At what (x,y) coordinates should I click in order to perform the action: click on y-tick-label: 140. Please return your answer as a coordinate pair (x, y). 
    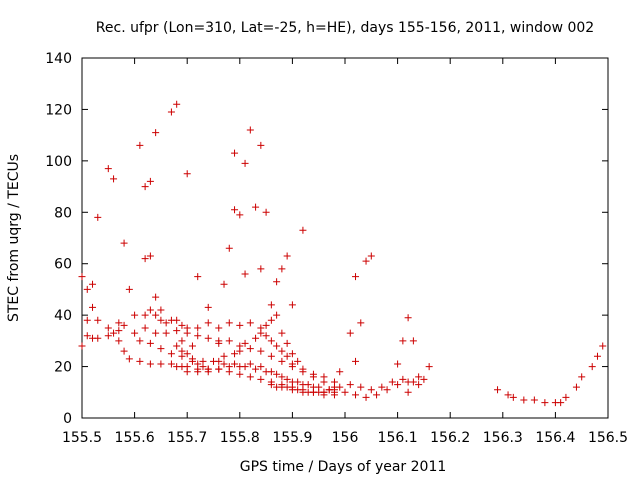
    Looking at the image, I should click on (58, 59).